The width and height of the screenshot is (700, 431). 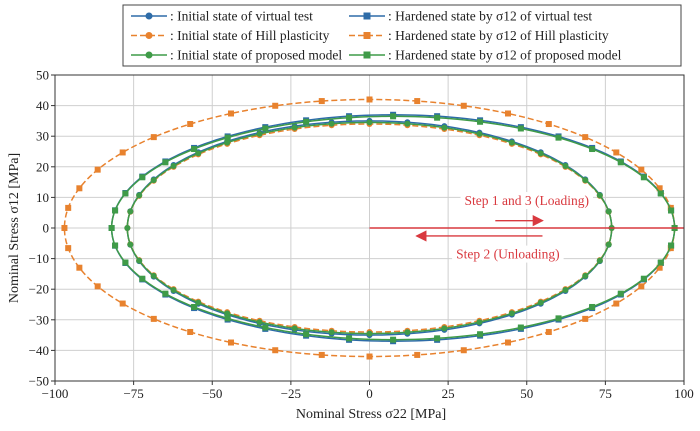 I want to click on unloading-label-bg, so click(x=508, y=254).